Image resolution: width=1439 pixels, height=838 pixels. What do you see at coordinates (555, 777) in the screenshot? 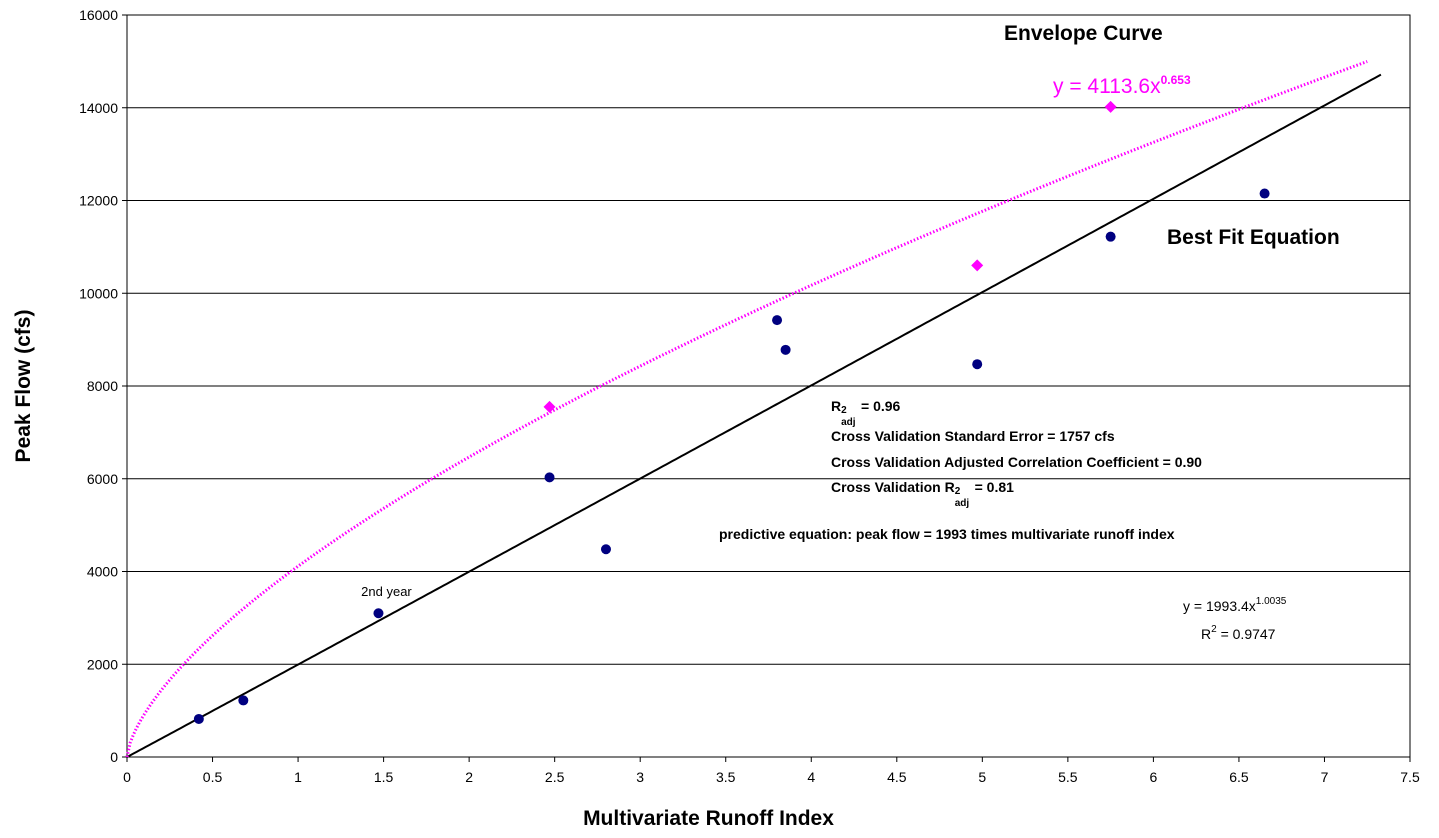
I see `x-tick-label-5: 2.5` at bounding box center [555, 777].